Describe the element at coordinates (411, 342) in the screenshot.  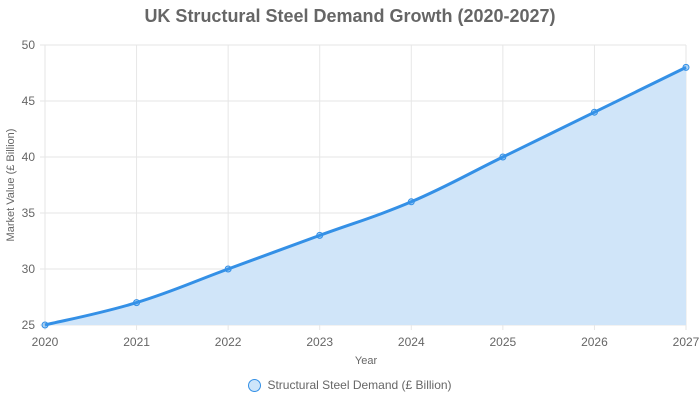
I see `x-tick-label: 2024` at that location.